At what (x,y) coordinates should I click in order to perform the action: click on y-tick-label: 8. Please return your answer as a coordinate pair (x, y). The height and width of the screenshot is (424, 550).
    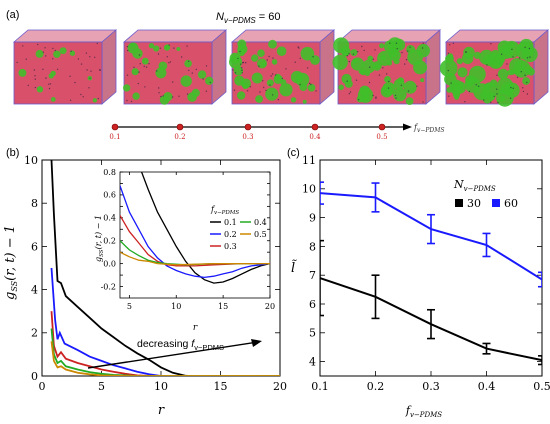
    Looking at the image, I should click on (34, 203).